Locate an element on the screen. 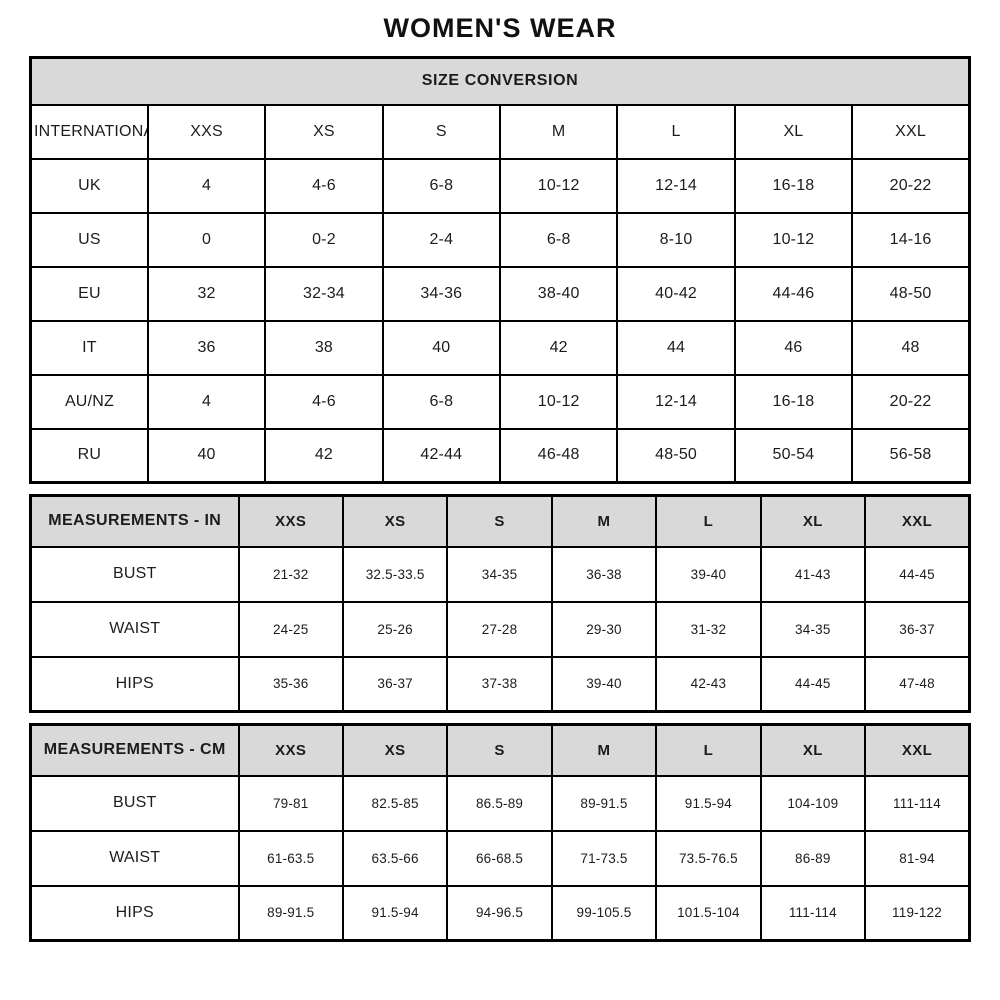 The width and height of the screenshot is (1000, 1000). value-cell: 12-14 is located at coordinates (676, 401).